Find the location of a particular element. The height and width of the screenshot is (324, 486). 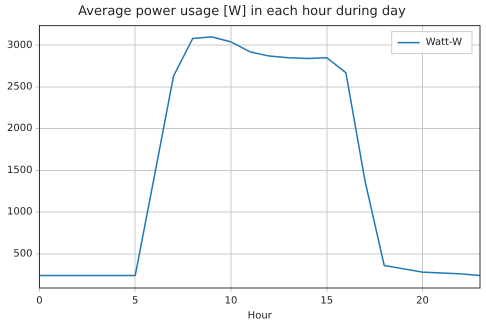

x-tick-label: 10 is located at coordinates (231, 301).